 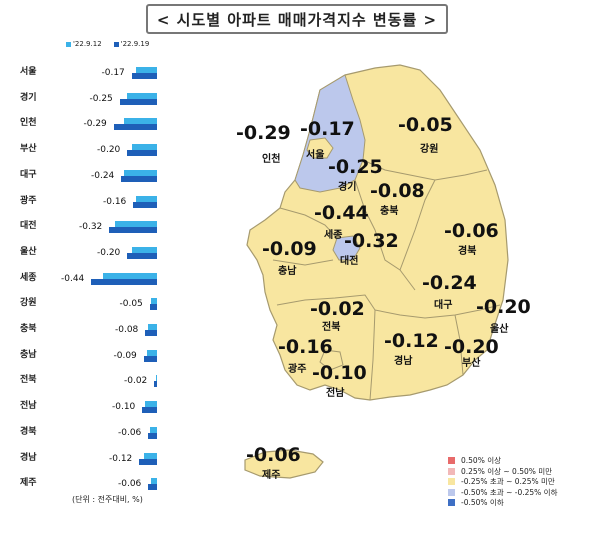 I want to click on legend-prev: '22.9.12, so click(x=84, y=44).